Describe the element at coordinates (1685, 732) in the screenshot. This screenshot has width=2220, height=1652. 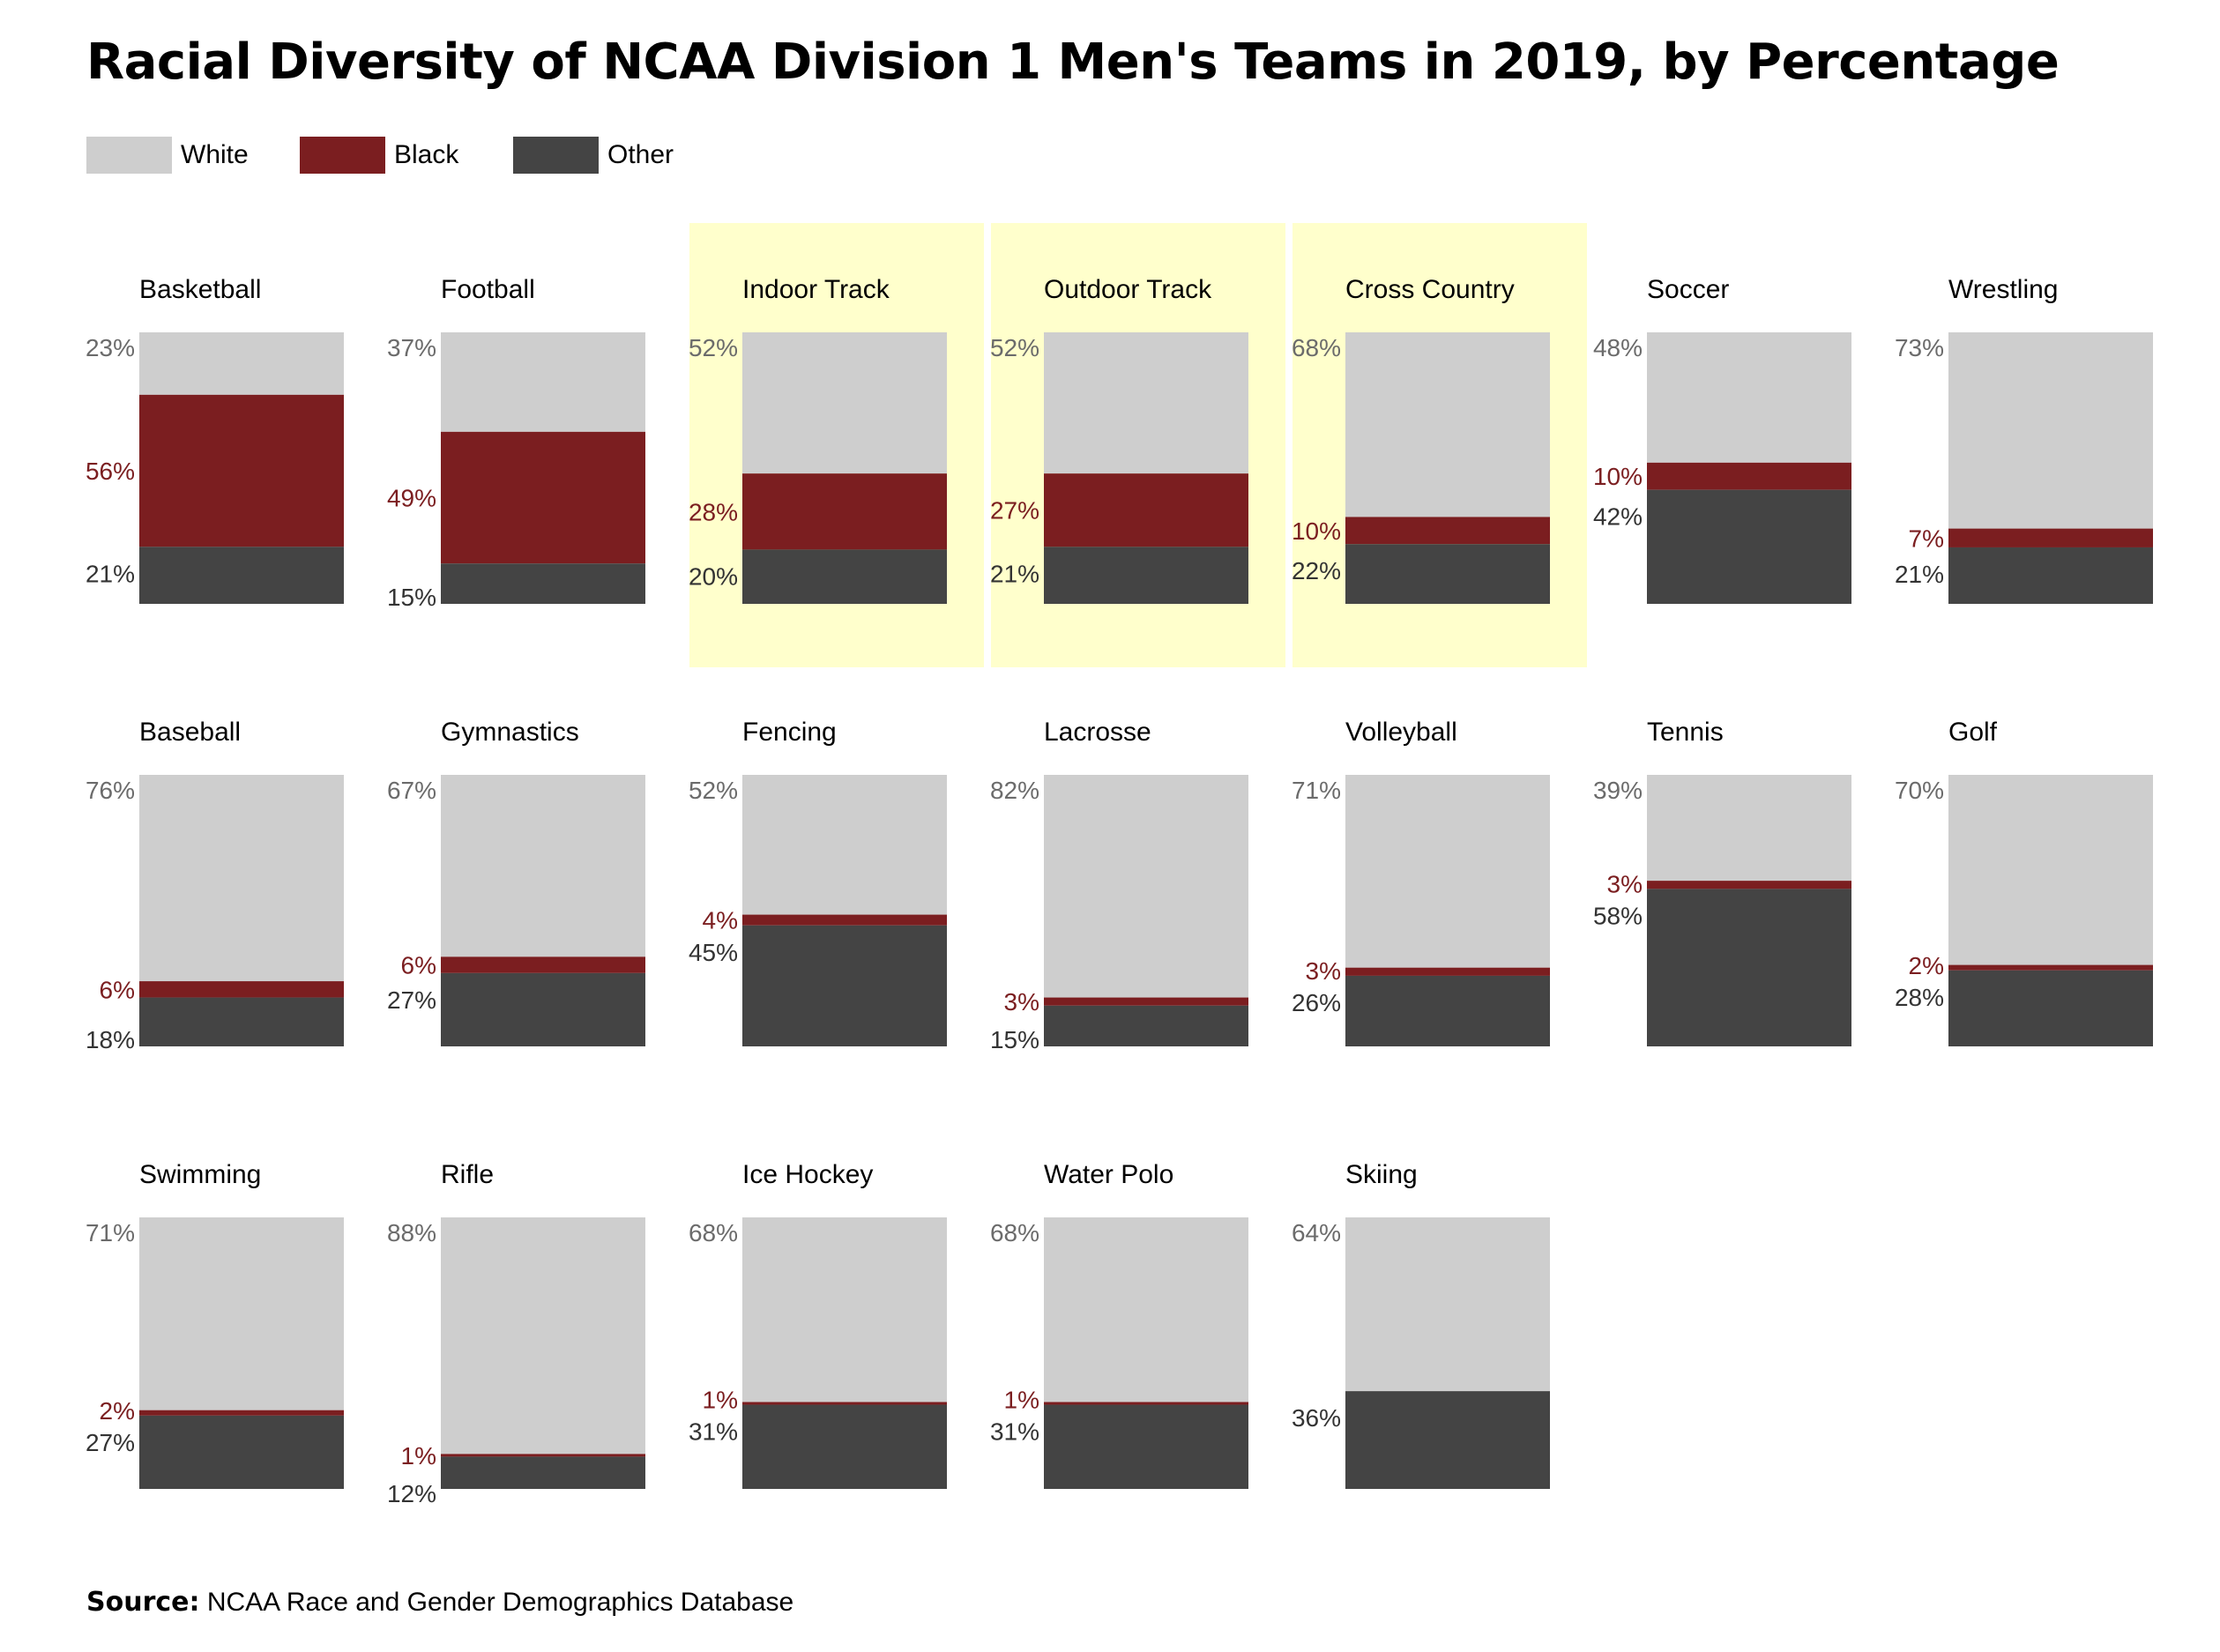
I see `sport-title: Tennis` at that location.